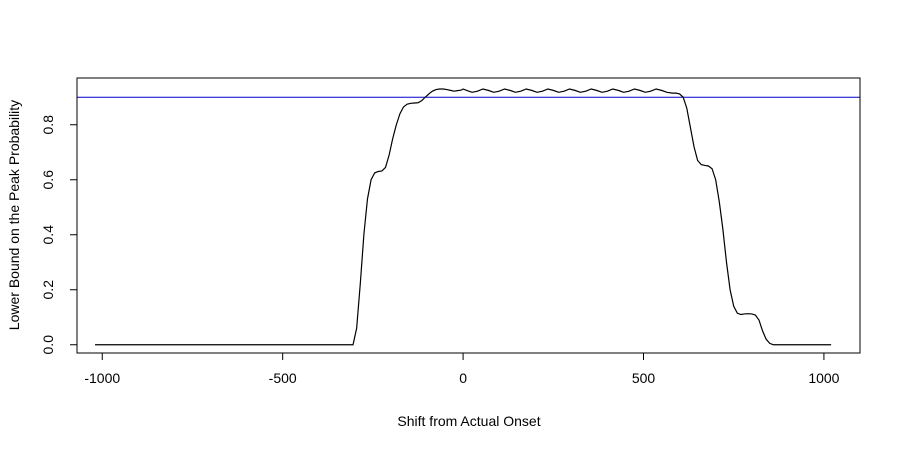 The height and width of the screenshot is (450, 900). I want to click on x-tick-label: 500, so click(644, 378).